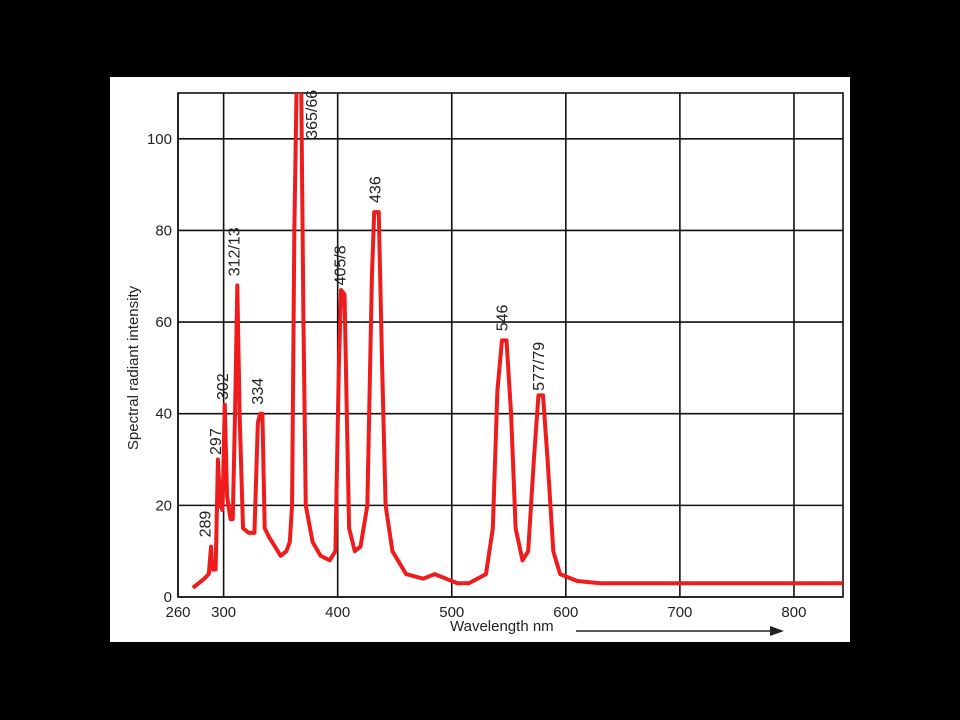 This screenshot has height=720, width=960. I want to click on y-tick-label: 40, so click(163, 414).